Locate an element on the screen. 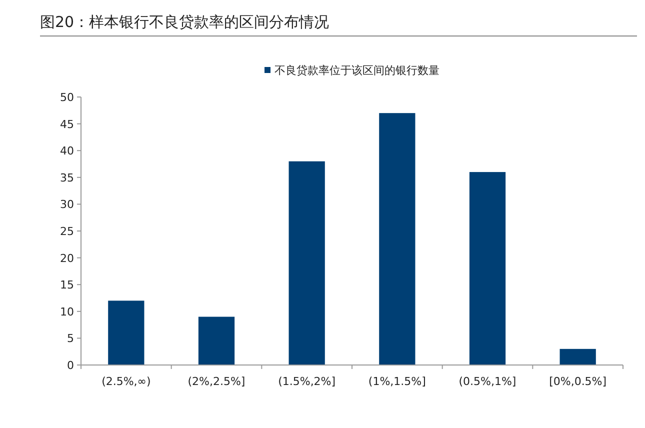 This screenshot has width=645, height=428. y-tick-label: 5 is located at coordinates (70, 339).